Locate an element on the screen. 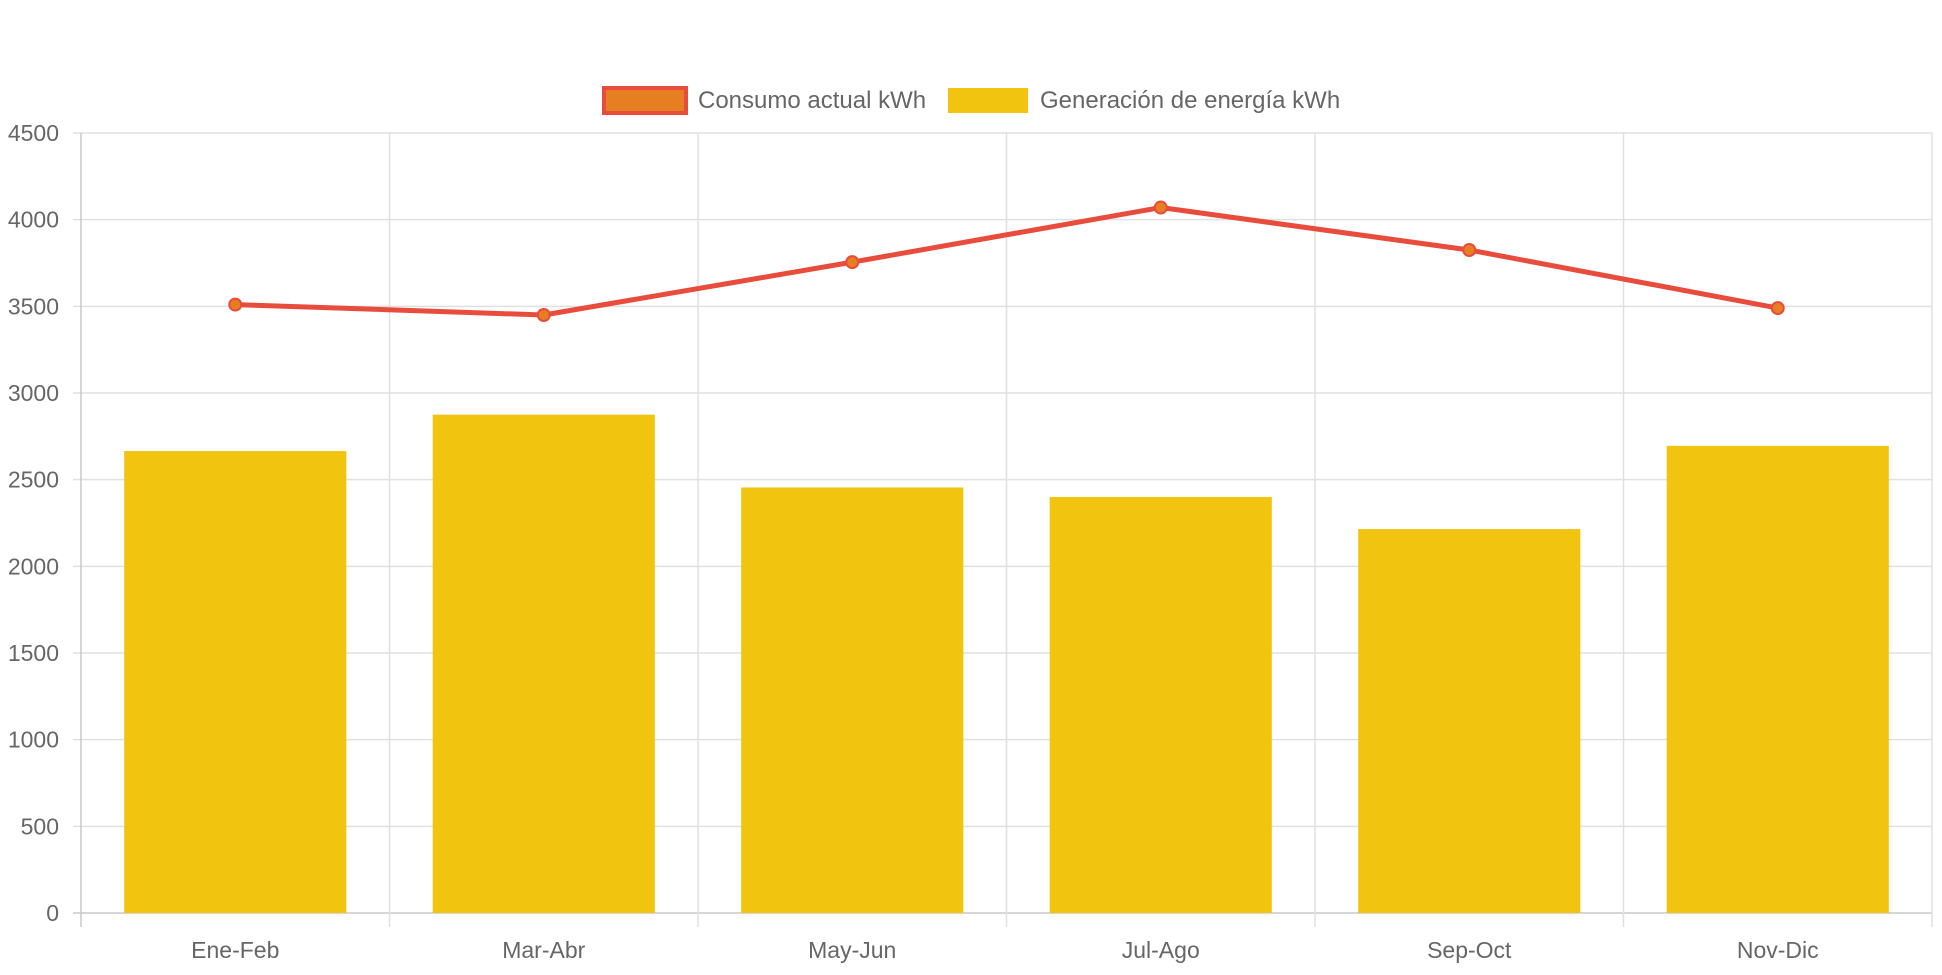 Image resolution: width=1942 pixels, height=975 pixels. legend-item-consumo: Consumo actual kWh is located at coordinates (764, 100).